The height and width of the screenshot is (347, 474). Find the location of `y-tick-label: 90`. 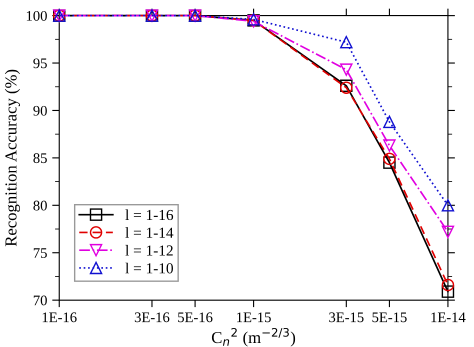

y-tick-label: 90 is located at coordinates (40, 111).